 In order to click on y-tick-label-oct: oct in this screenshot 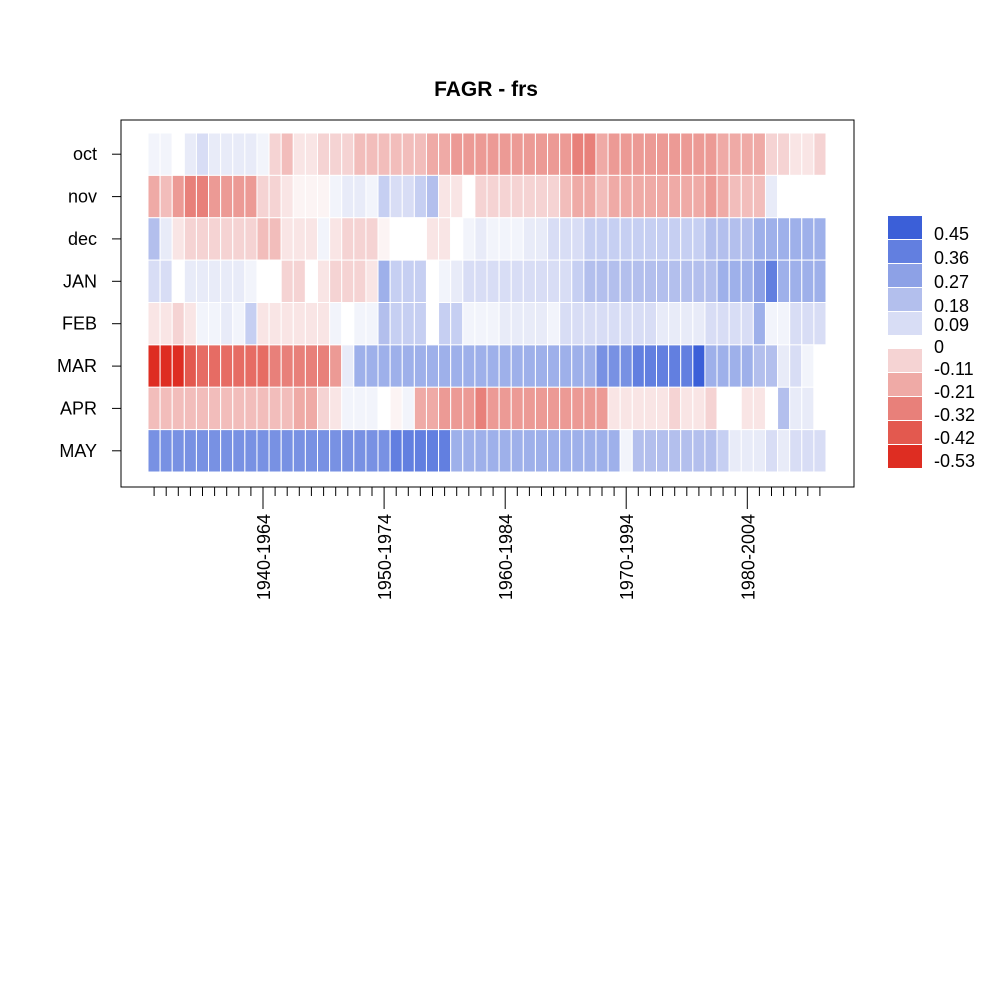, I will do `click(85, 154)`.